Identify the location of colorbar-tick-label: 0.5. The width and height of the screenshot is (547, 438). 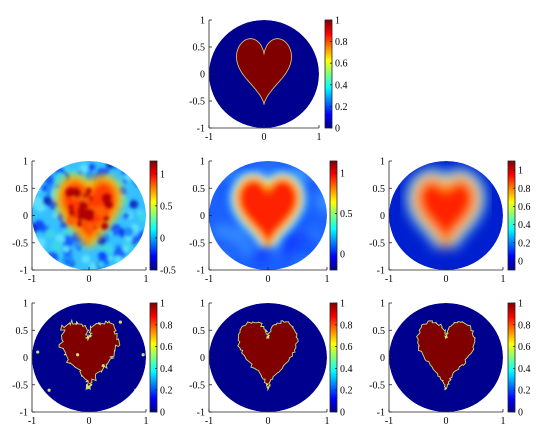
(346, 214).